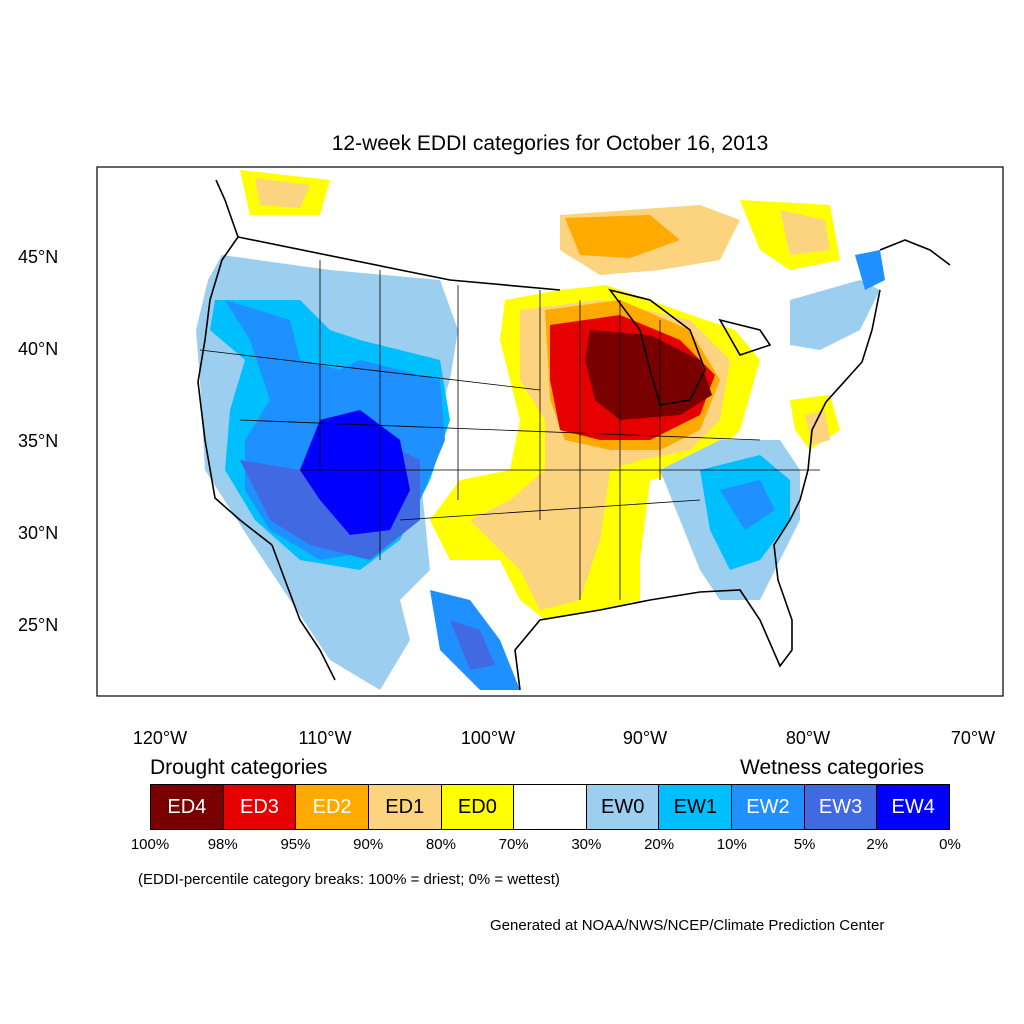  Describe the element at coordinates (368, 844) in the screenshot. I see `legend-break-label: 90%` at that location.